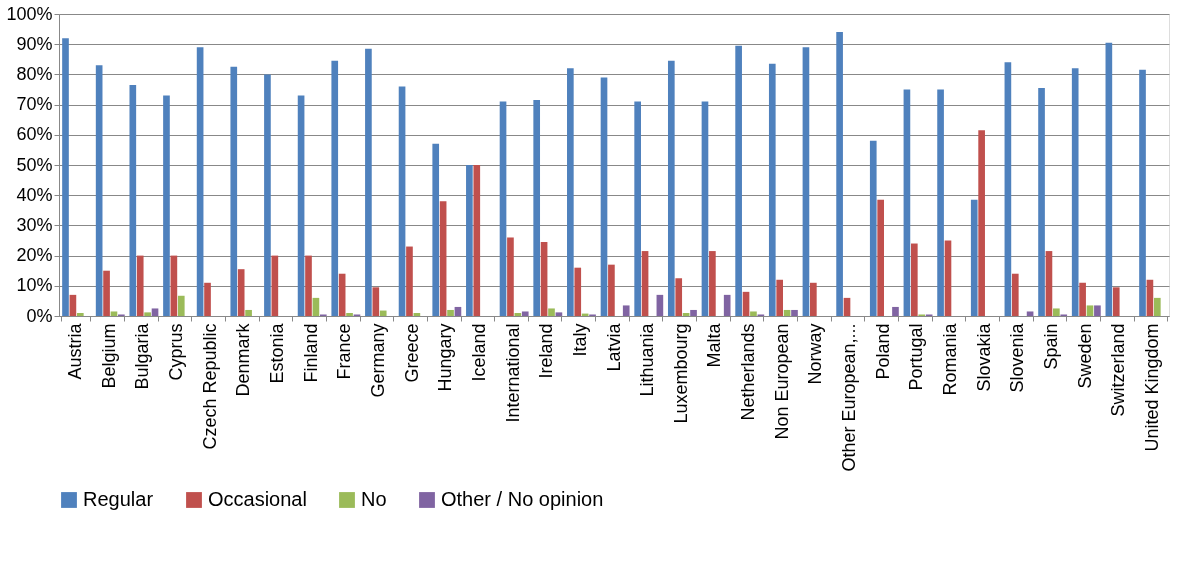 The width and height of the screenshot is (1192, 574). What do you see at coordinates (108, 356) in the screenshot?
I see `x-tick-label: Belgium` at bounding box center [108, 356].